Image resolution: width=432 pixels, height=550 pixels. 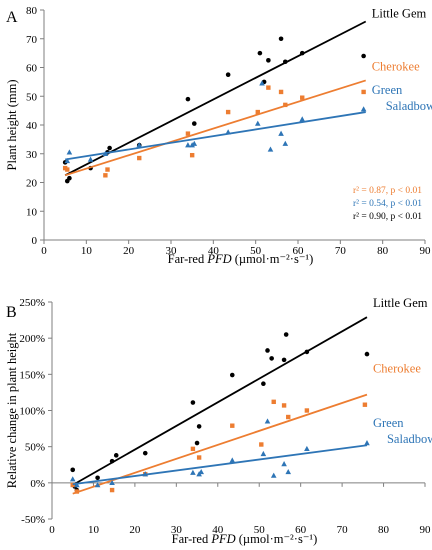 I want to click on y-tick-label: 200%, so click(x=32, y=339).